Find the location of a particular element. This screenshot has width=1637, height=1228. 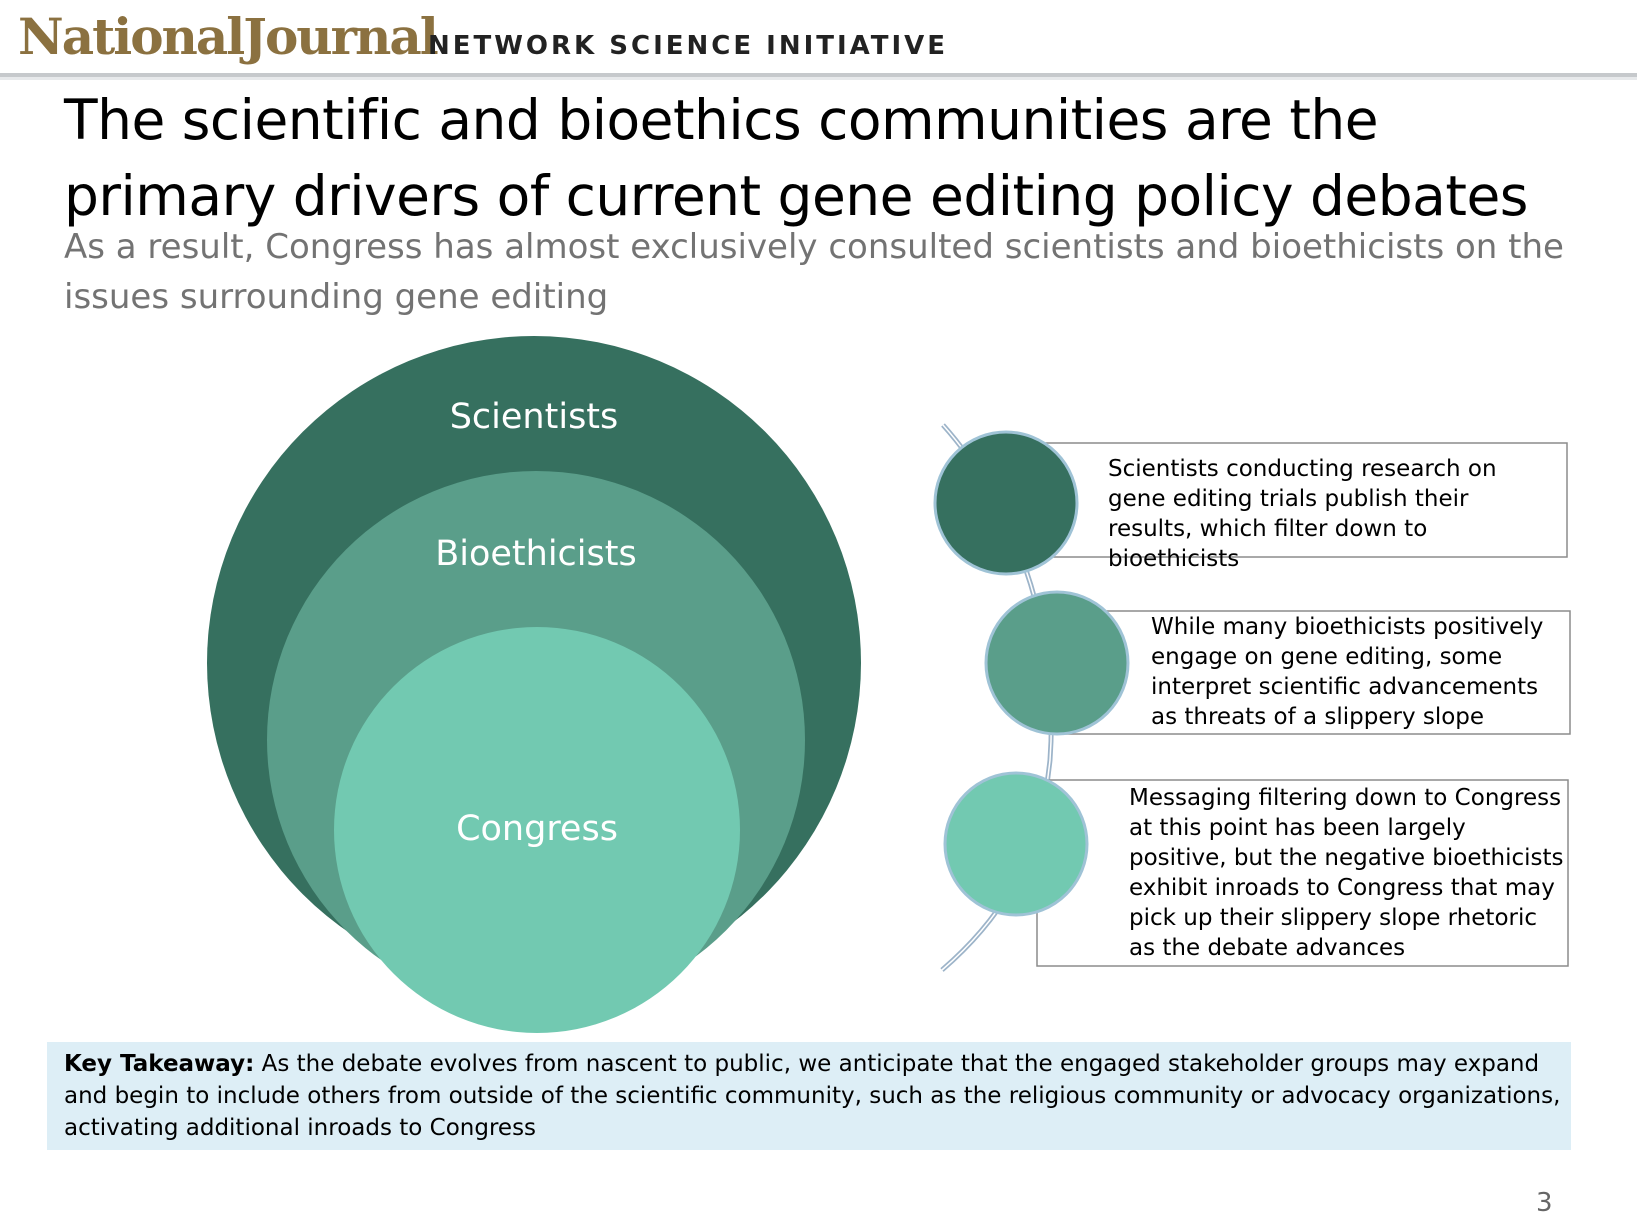

header-divider-shadow is located at coordinates (818, 78).